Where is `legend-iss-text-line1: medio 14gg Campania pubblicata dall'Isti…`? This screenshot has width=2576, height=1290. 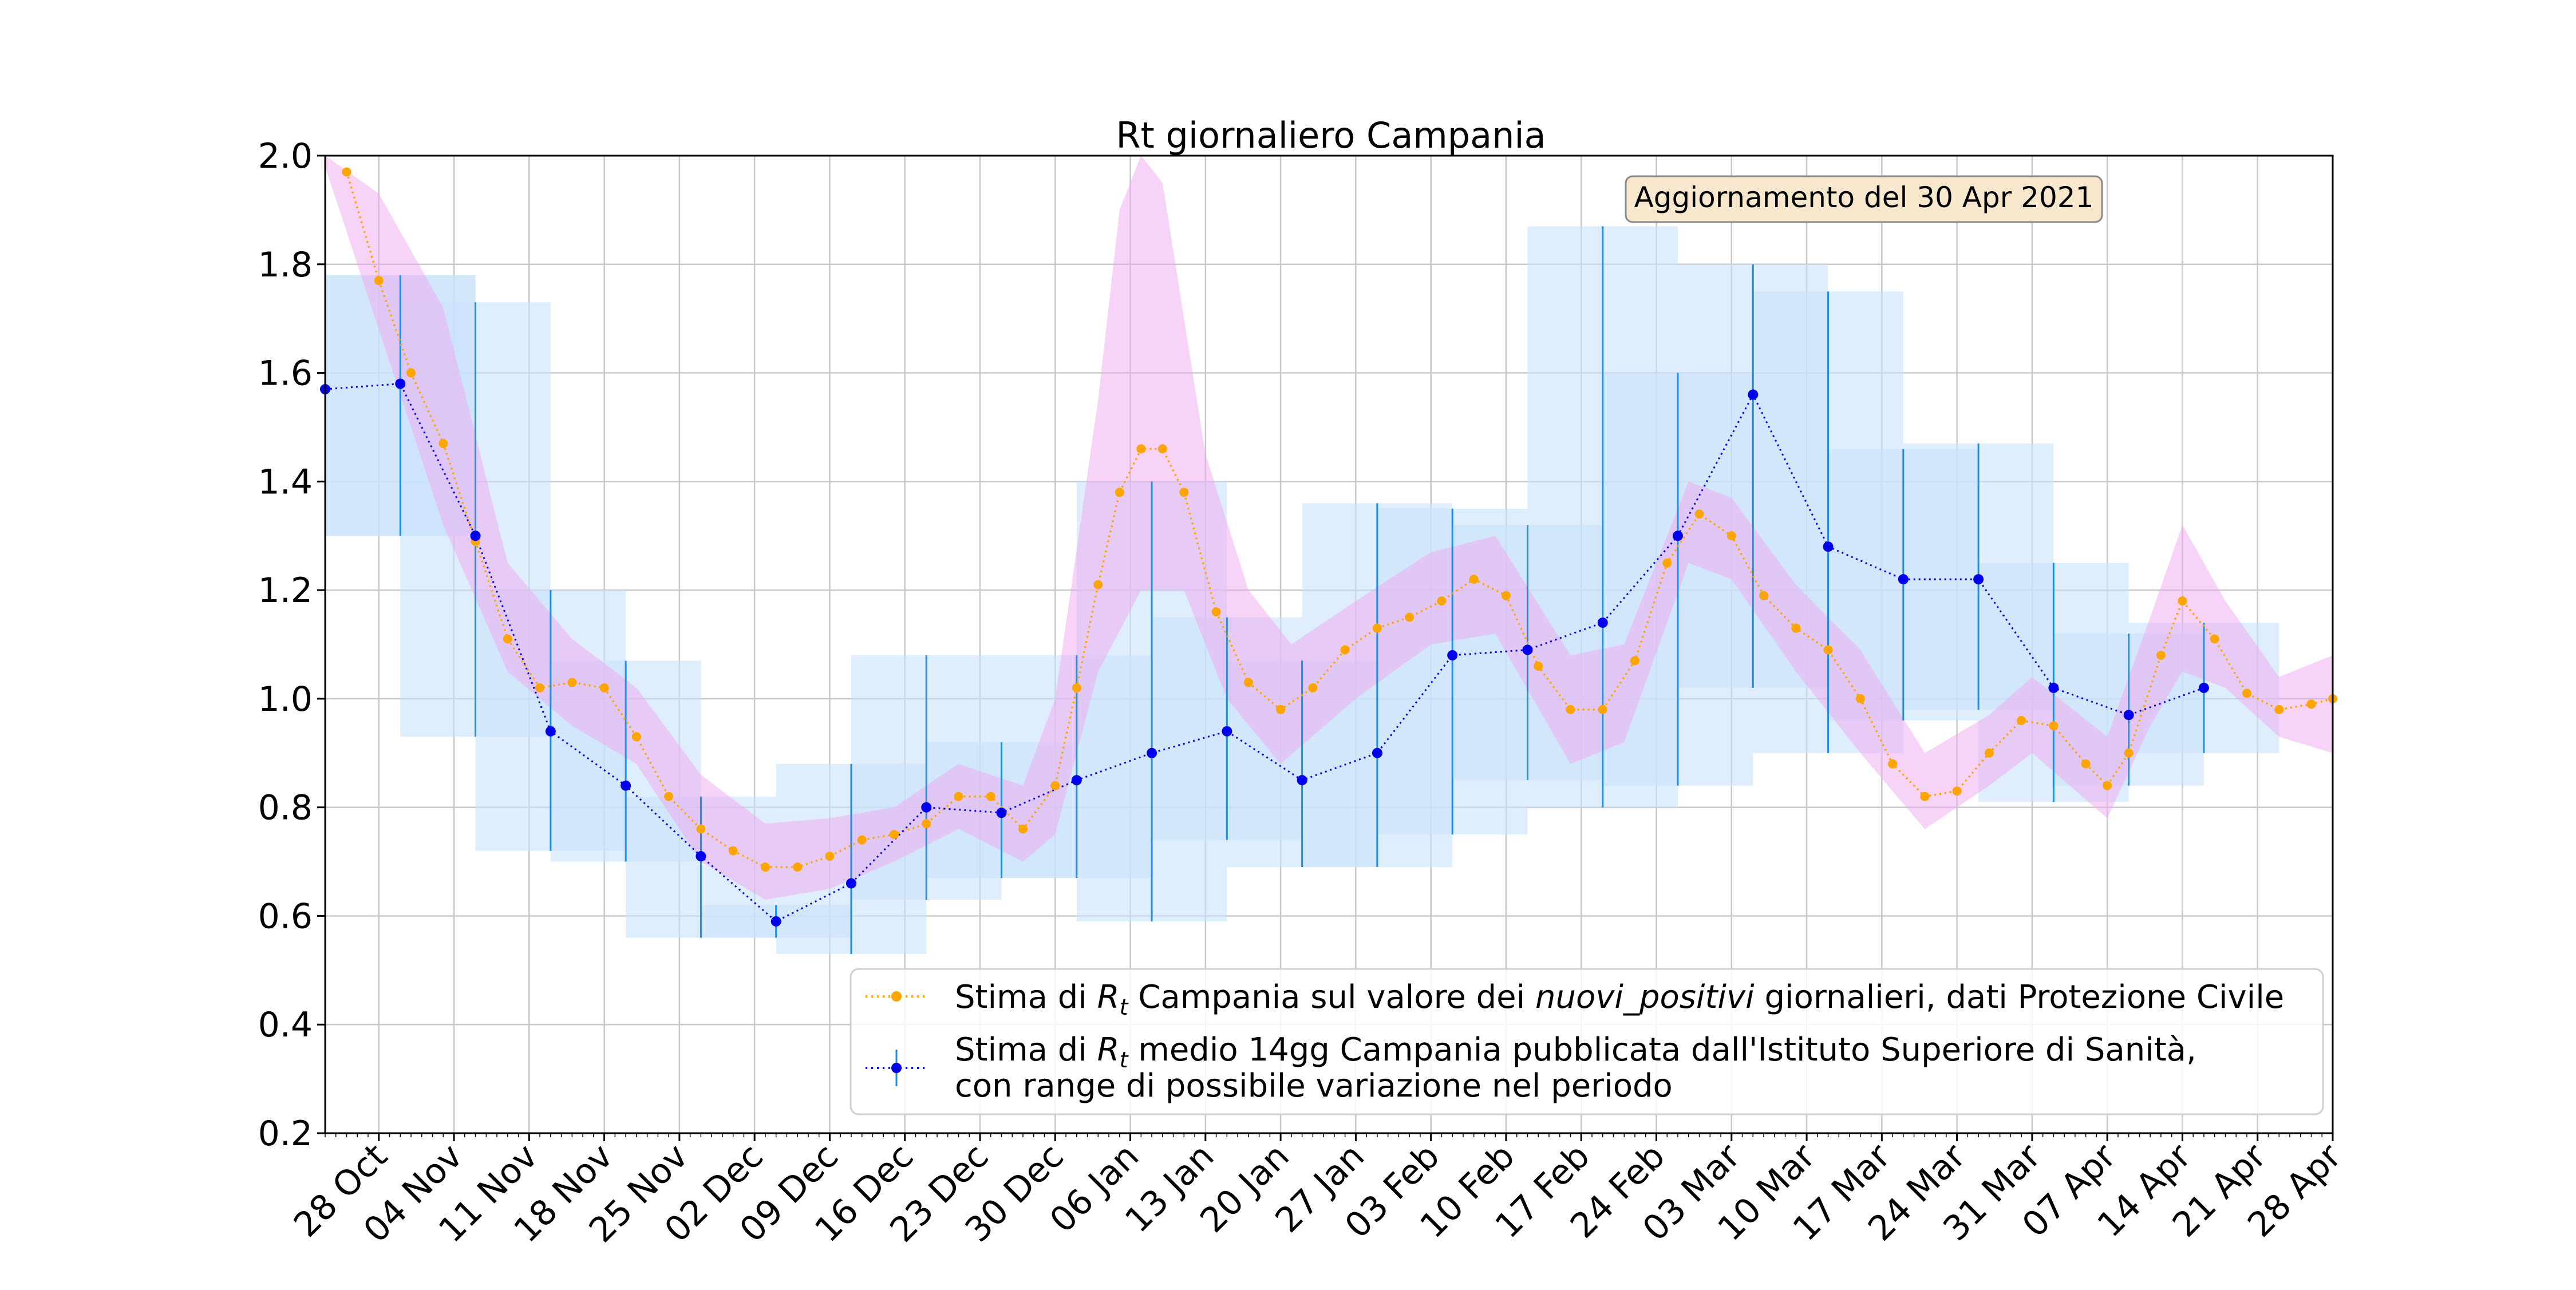
legend-iss-text-line1: medio 14gg Campania pubblicata dall'Isti… is located at coordinates (1662, 1050).